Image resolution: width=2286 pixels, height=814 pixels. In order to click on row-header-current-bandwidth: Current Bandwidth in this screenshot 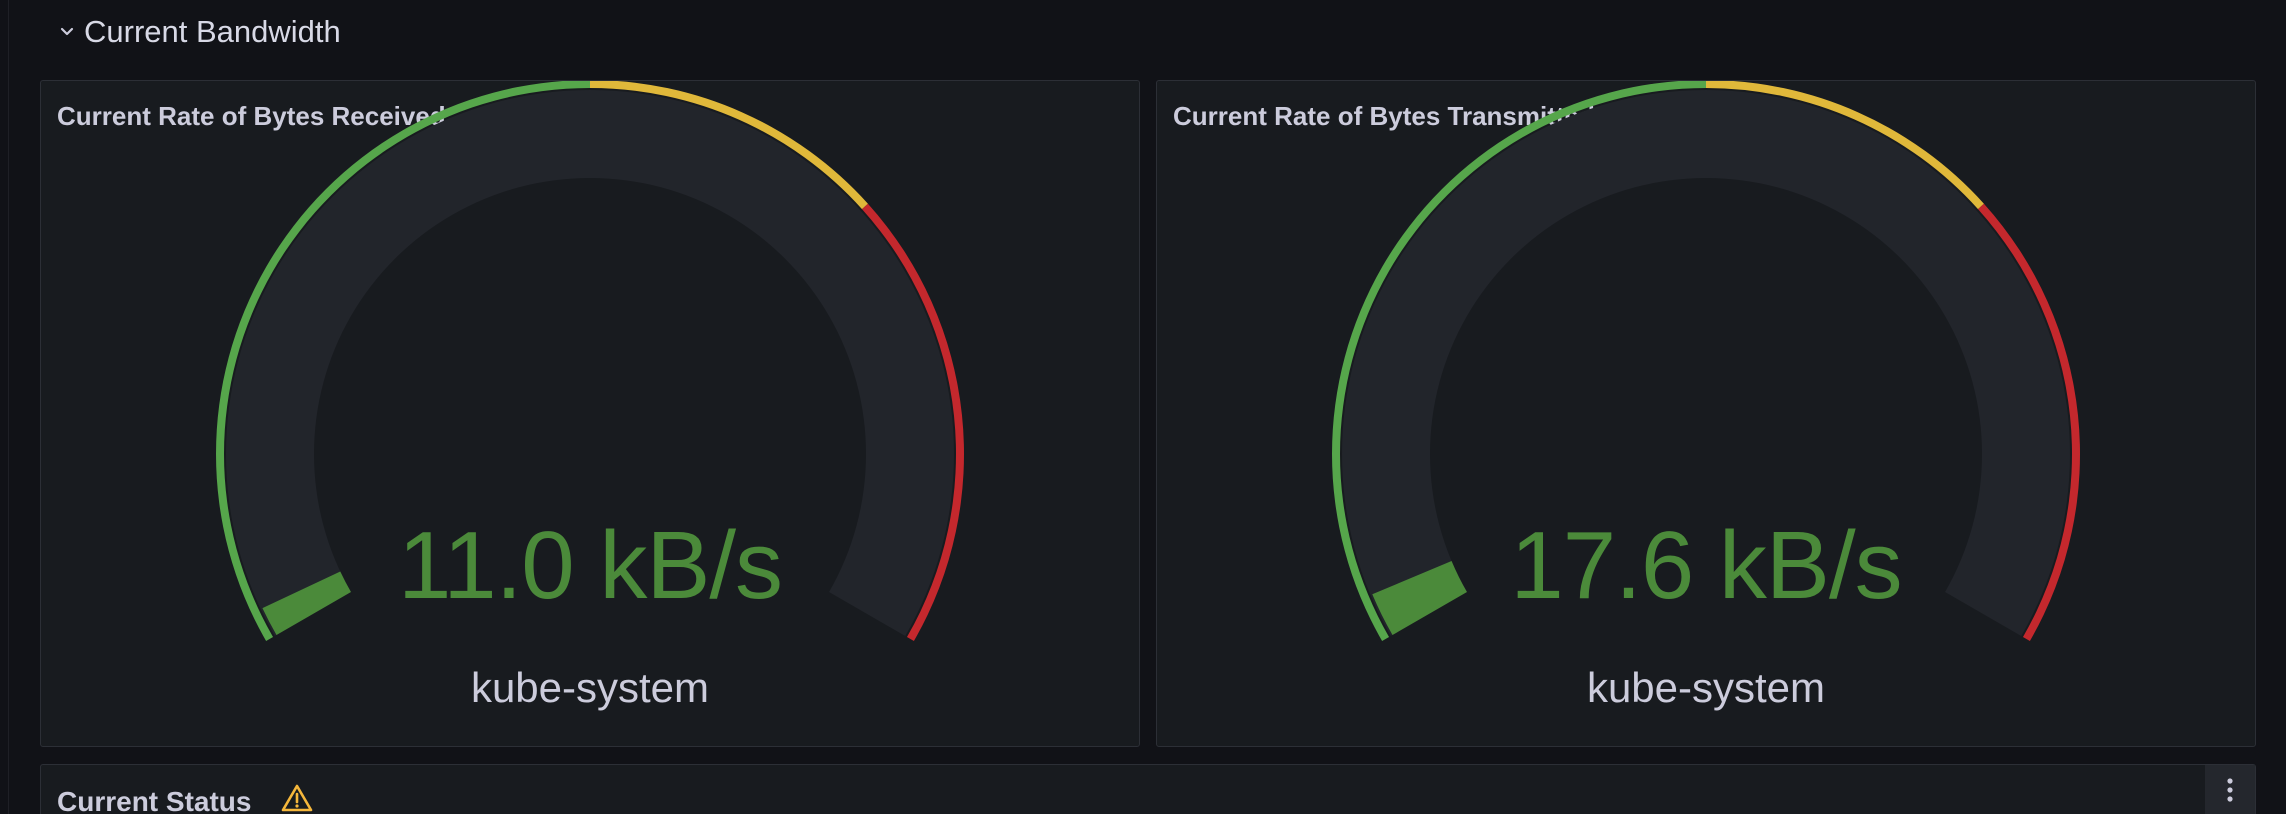, I will do `click(198, 32)`.